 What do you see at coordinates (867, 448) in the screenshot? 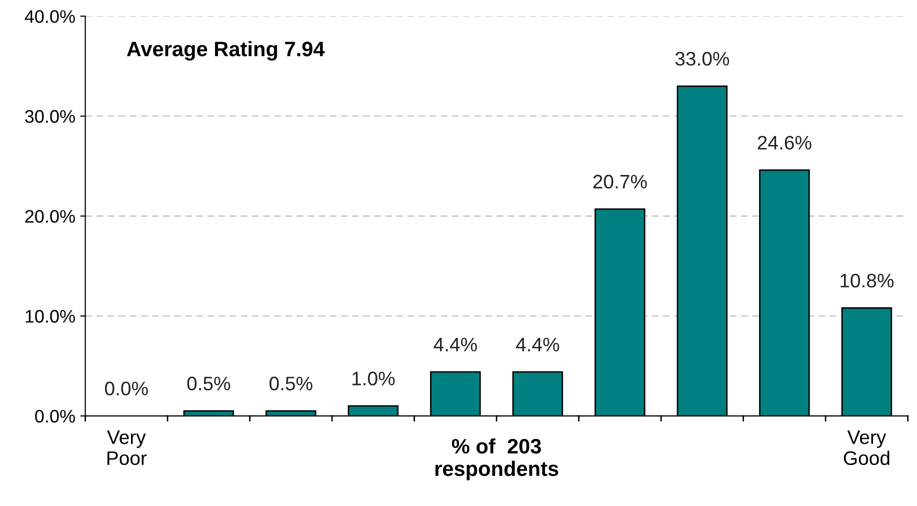
I see `x-tick-label: Very Good` at bounding box center [867, 448].